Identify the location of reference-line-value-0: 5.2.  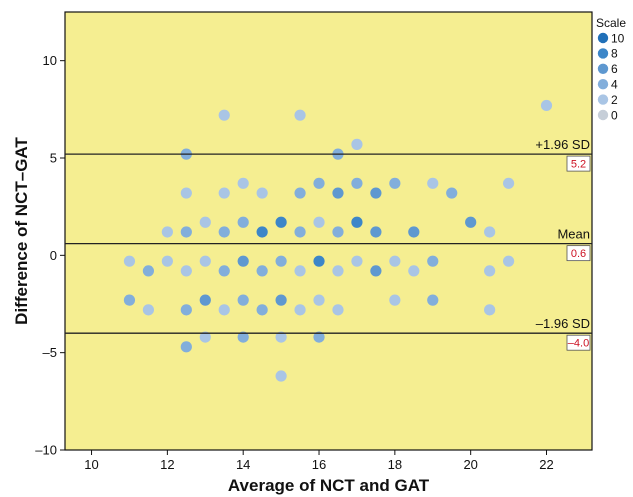
(578, 165).